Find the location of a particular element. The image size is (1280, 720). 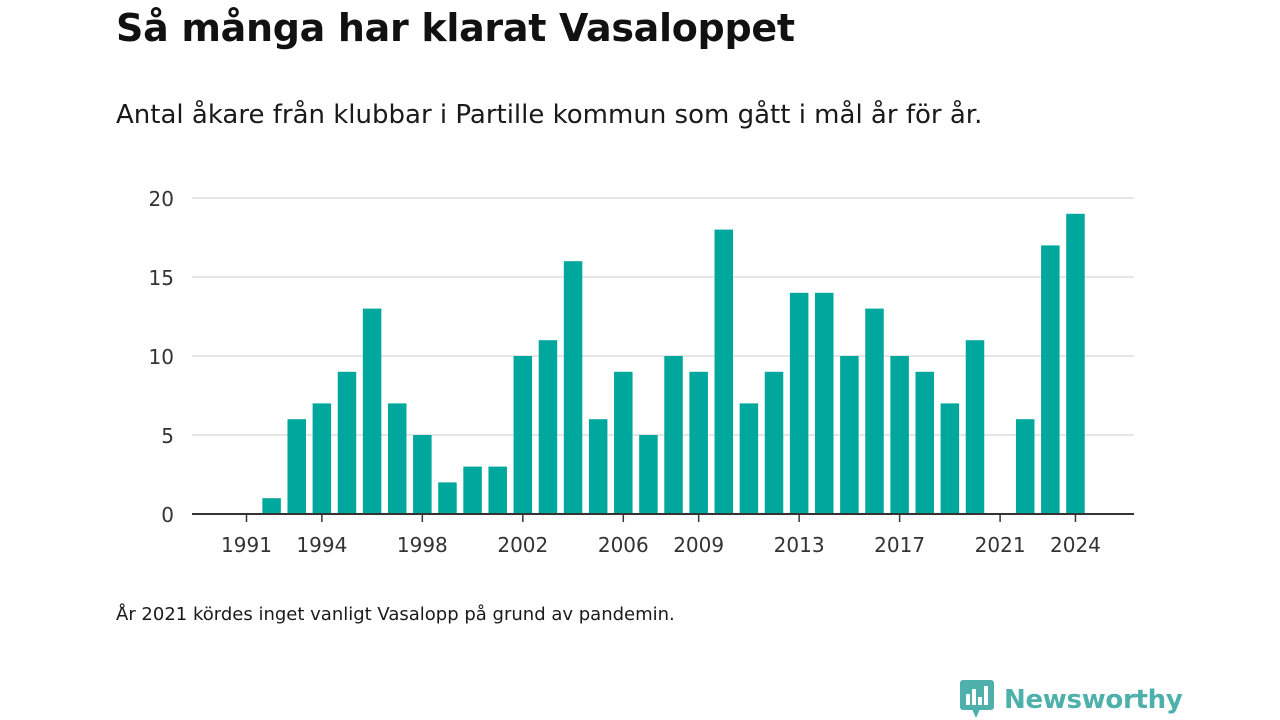

bar-2003 is located at coordinates (548, 427).